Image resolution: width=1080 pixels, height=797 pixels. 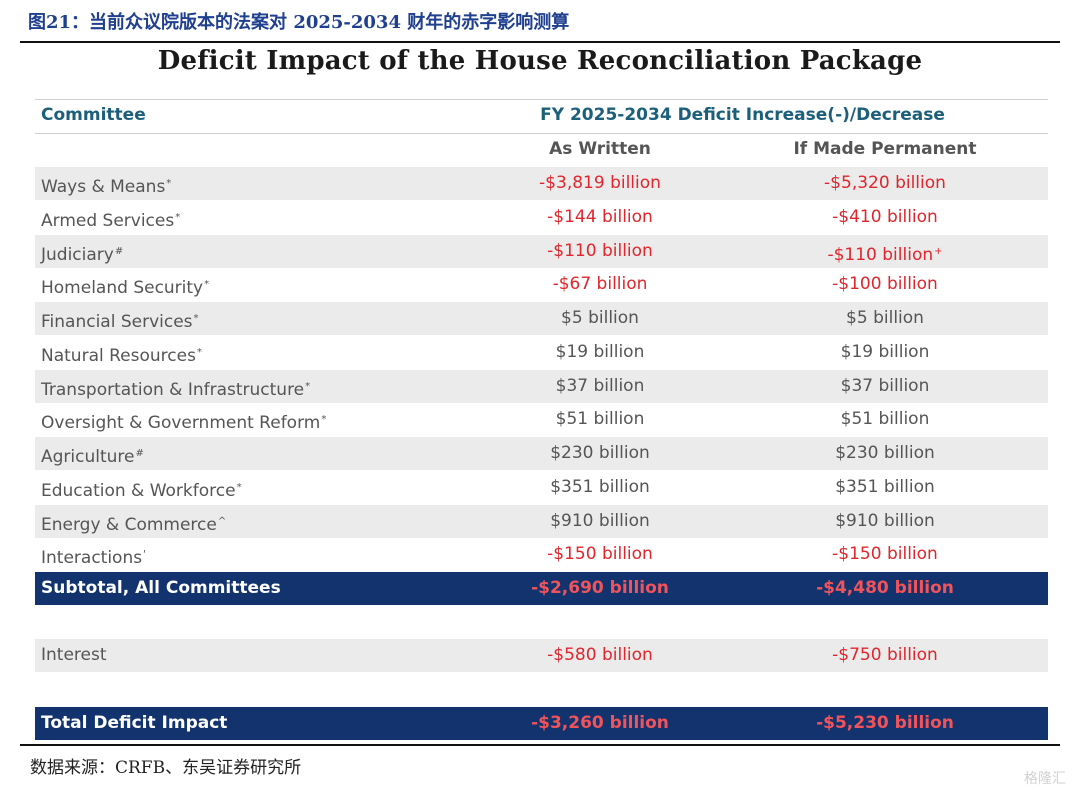 I want to click on value-as-written-text: $351 billion, so click(x=600, y=486).